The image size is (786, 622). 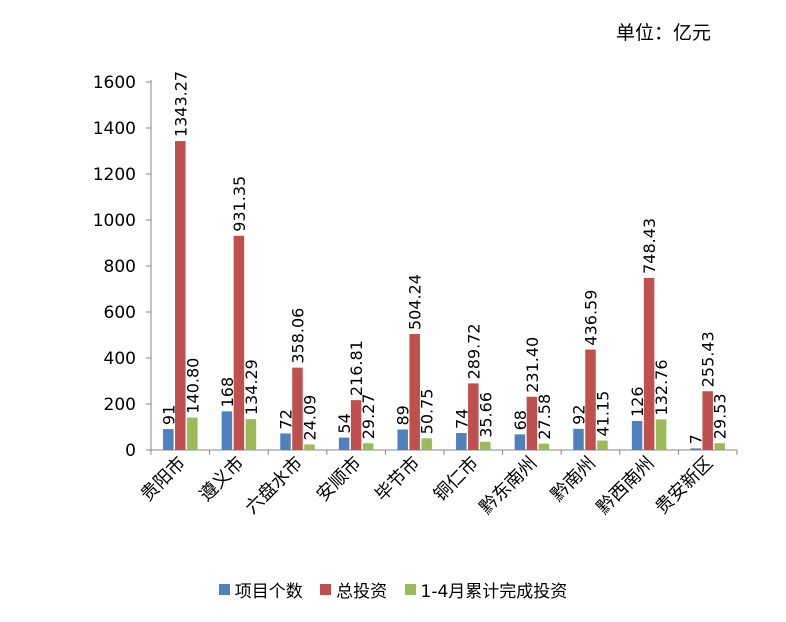 I want to click on data-label: 24.09, so click(x=310, y=418).